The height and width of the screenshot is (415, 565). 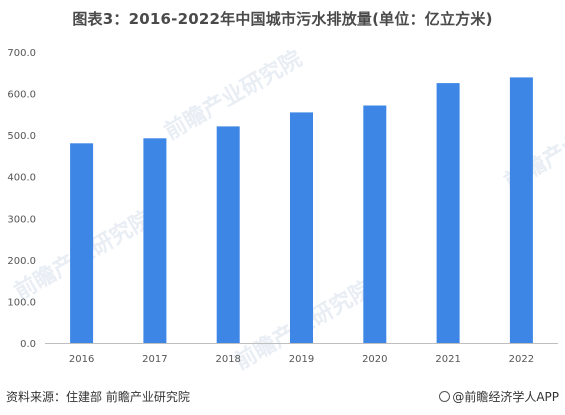 I want to click on y-tick-label: 300.0, so click(x=21, y=219).